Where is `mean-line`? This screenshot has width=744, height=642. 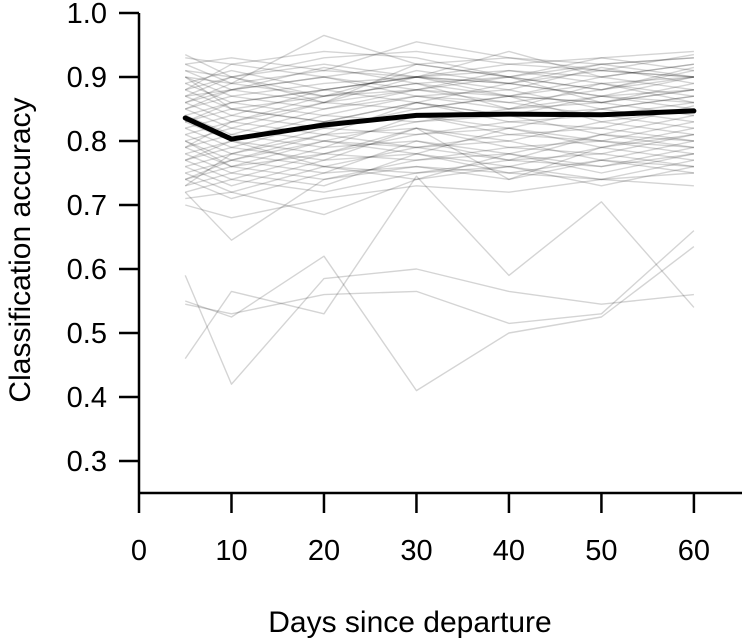 mean-line is located at coordinates (439, 125).